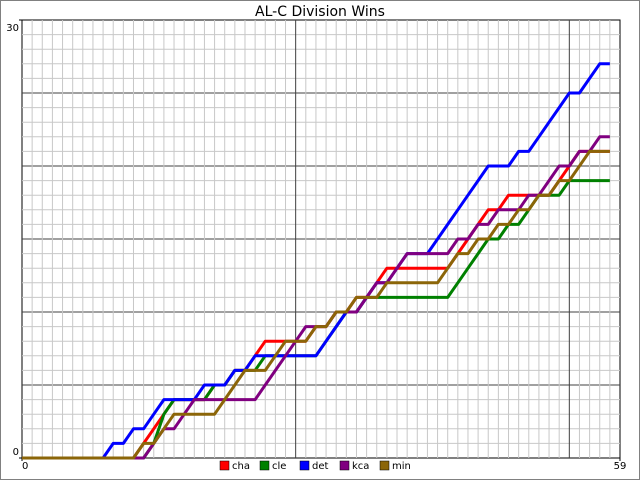 The height and width of the screenshot is (480, 640). Describe the element at coordinates (241, 466) in the screenshot. I see `legend-label: cha` at that location.